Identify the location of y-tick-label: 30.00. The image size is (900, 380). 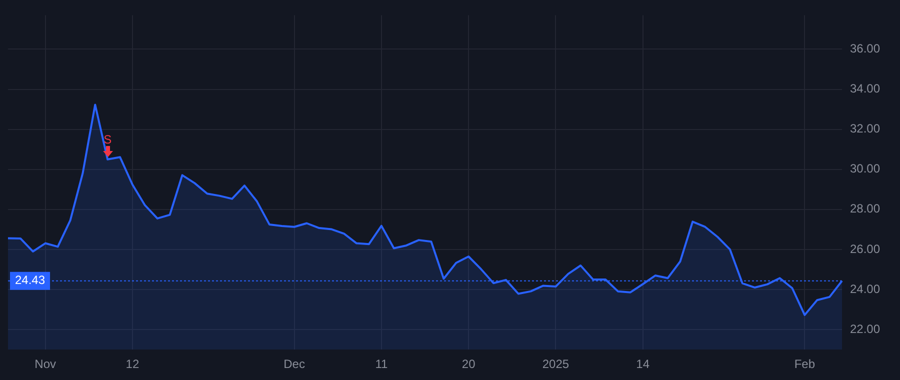
(865, 169).